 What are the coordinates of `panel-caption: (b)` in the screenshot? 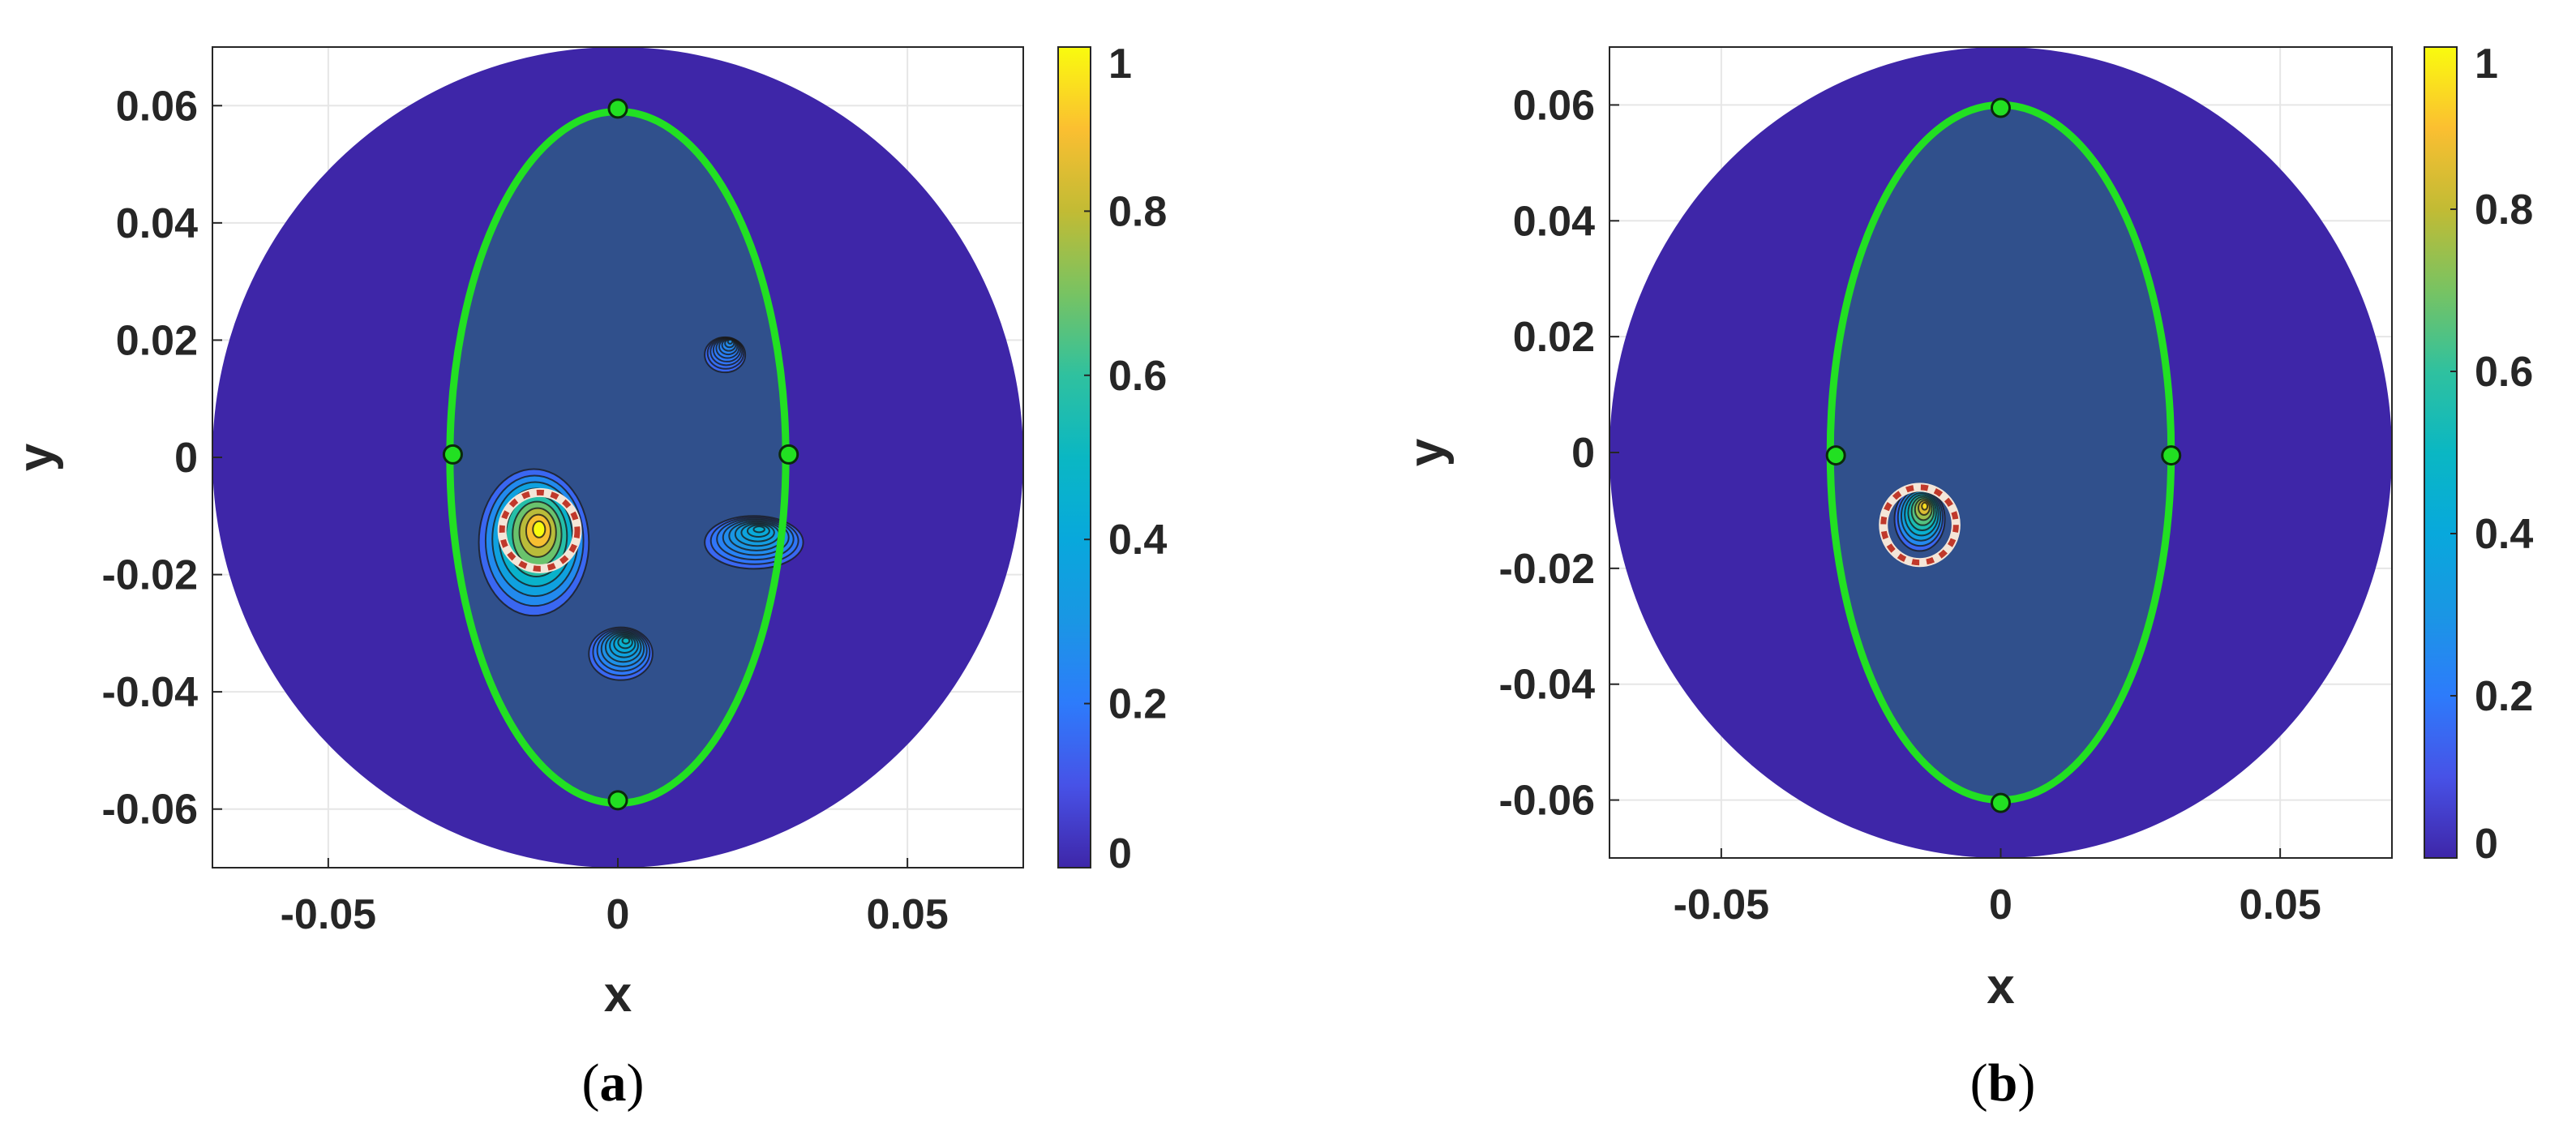 It's located at (2003, 1083).